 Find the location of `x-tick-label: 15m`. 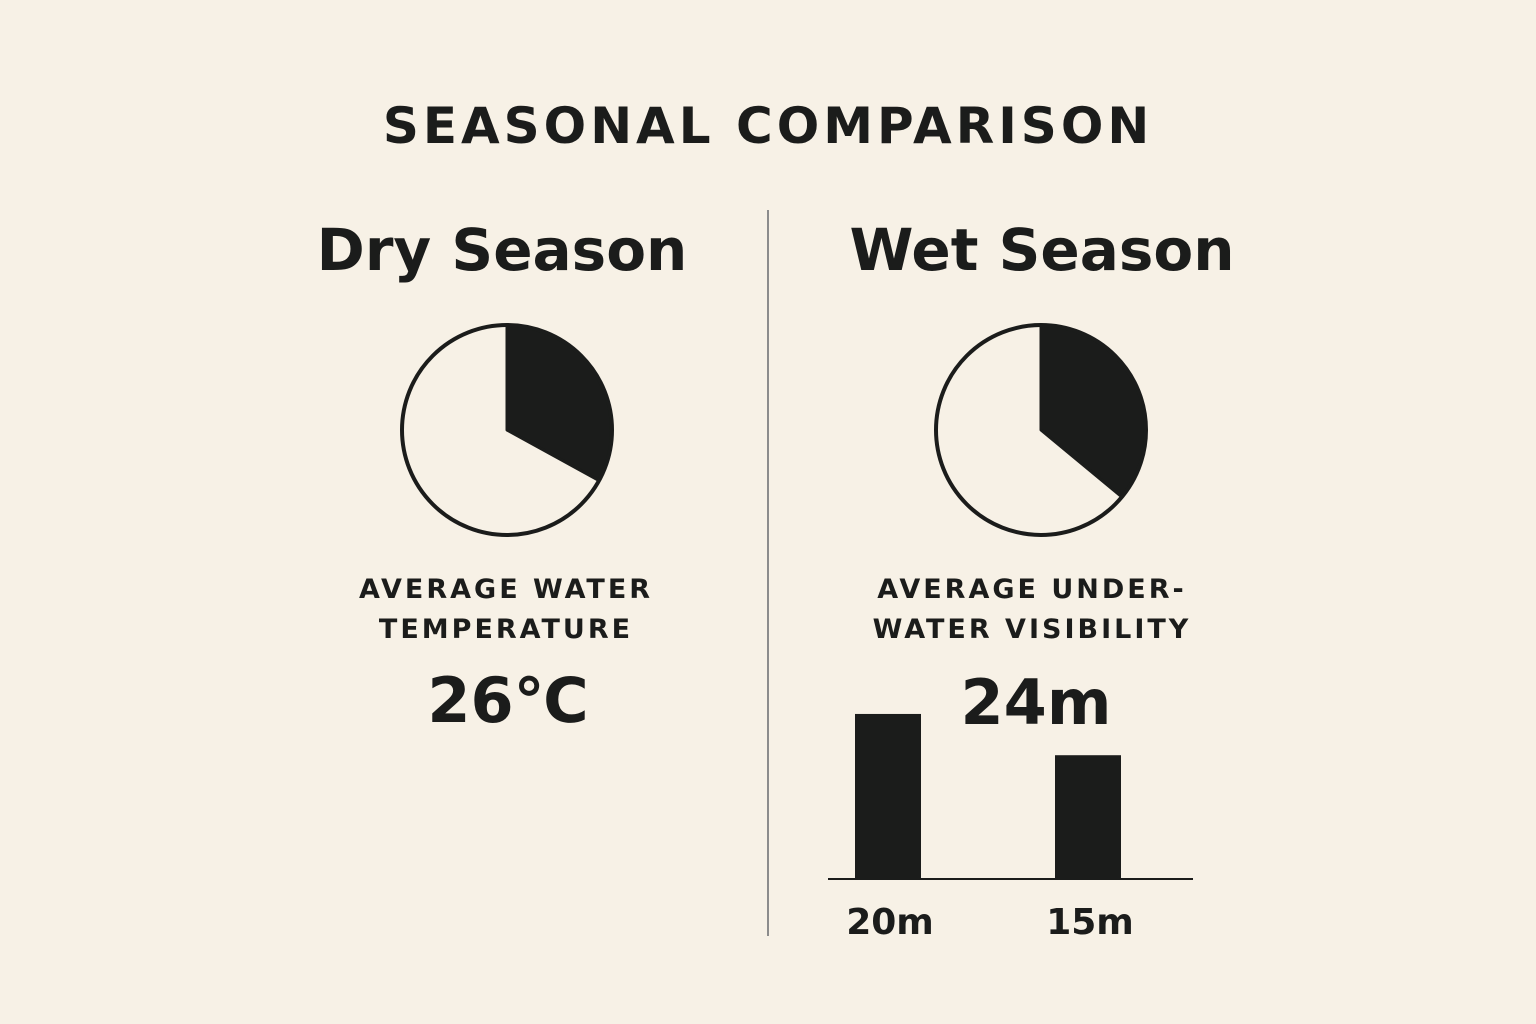

x-tick-label: 15m is located at coordinates (1090, 922).